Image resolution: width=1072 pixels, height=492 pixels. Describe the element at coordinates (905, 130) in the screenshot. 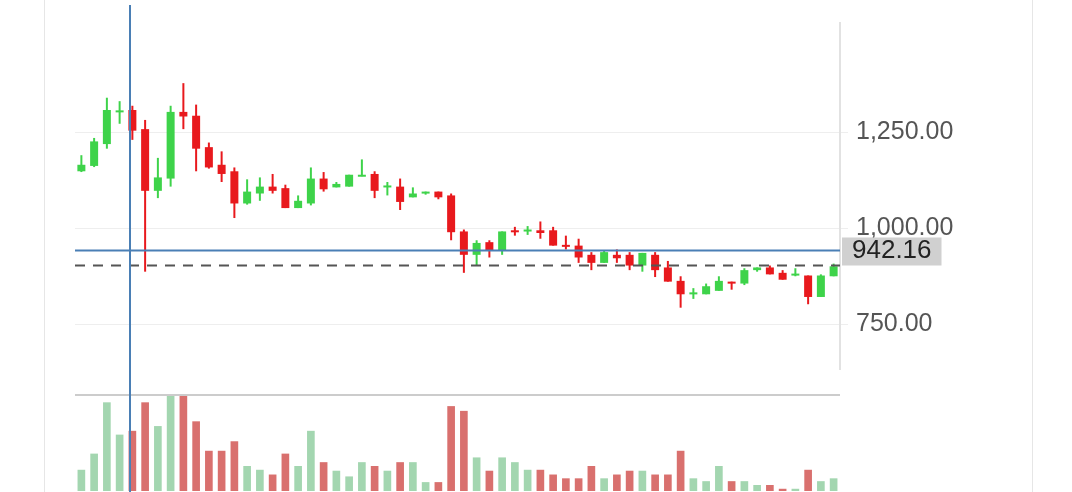

I see `y-tick-label: 1,250.00` at that location.